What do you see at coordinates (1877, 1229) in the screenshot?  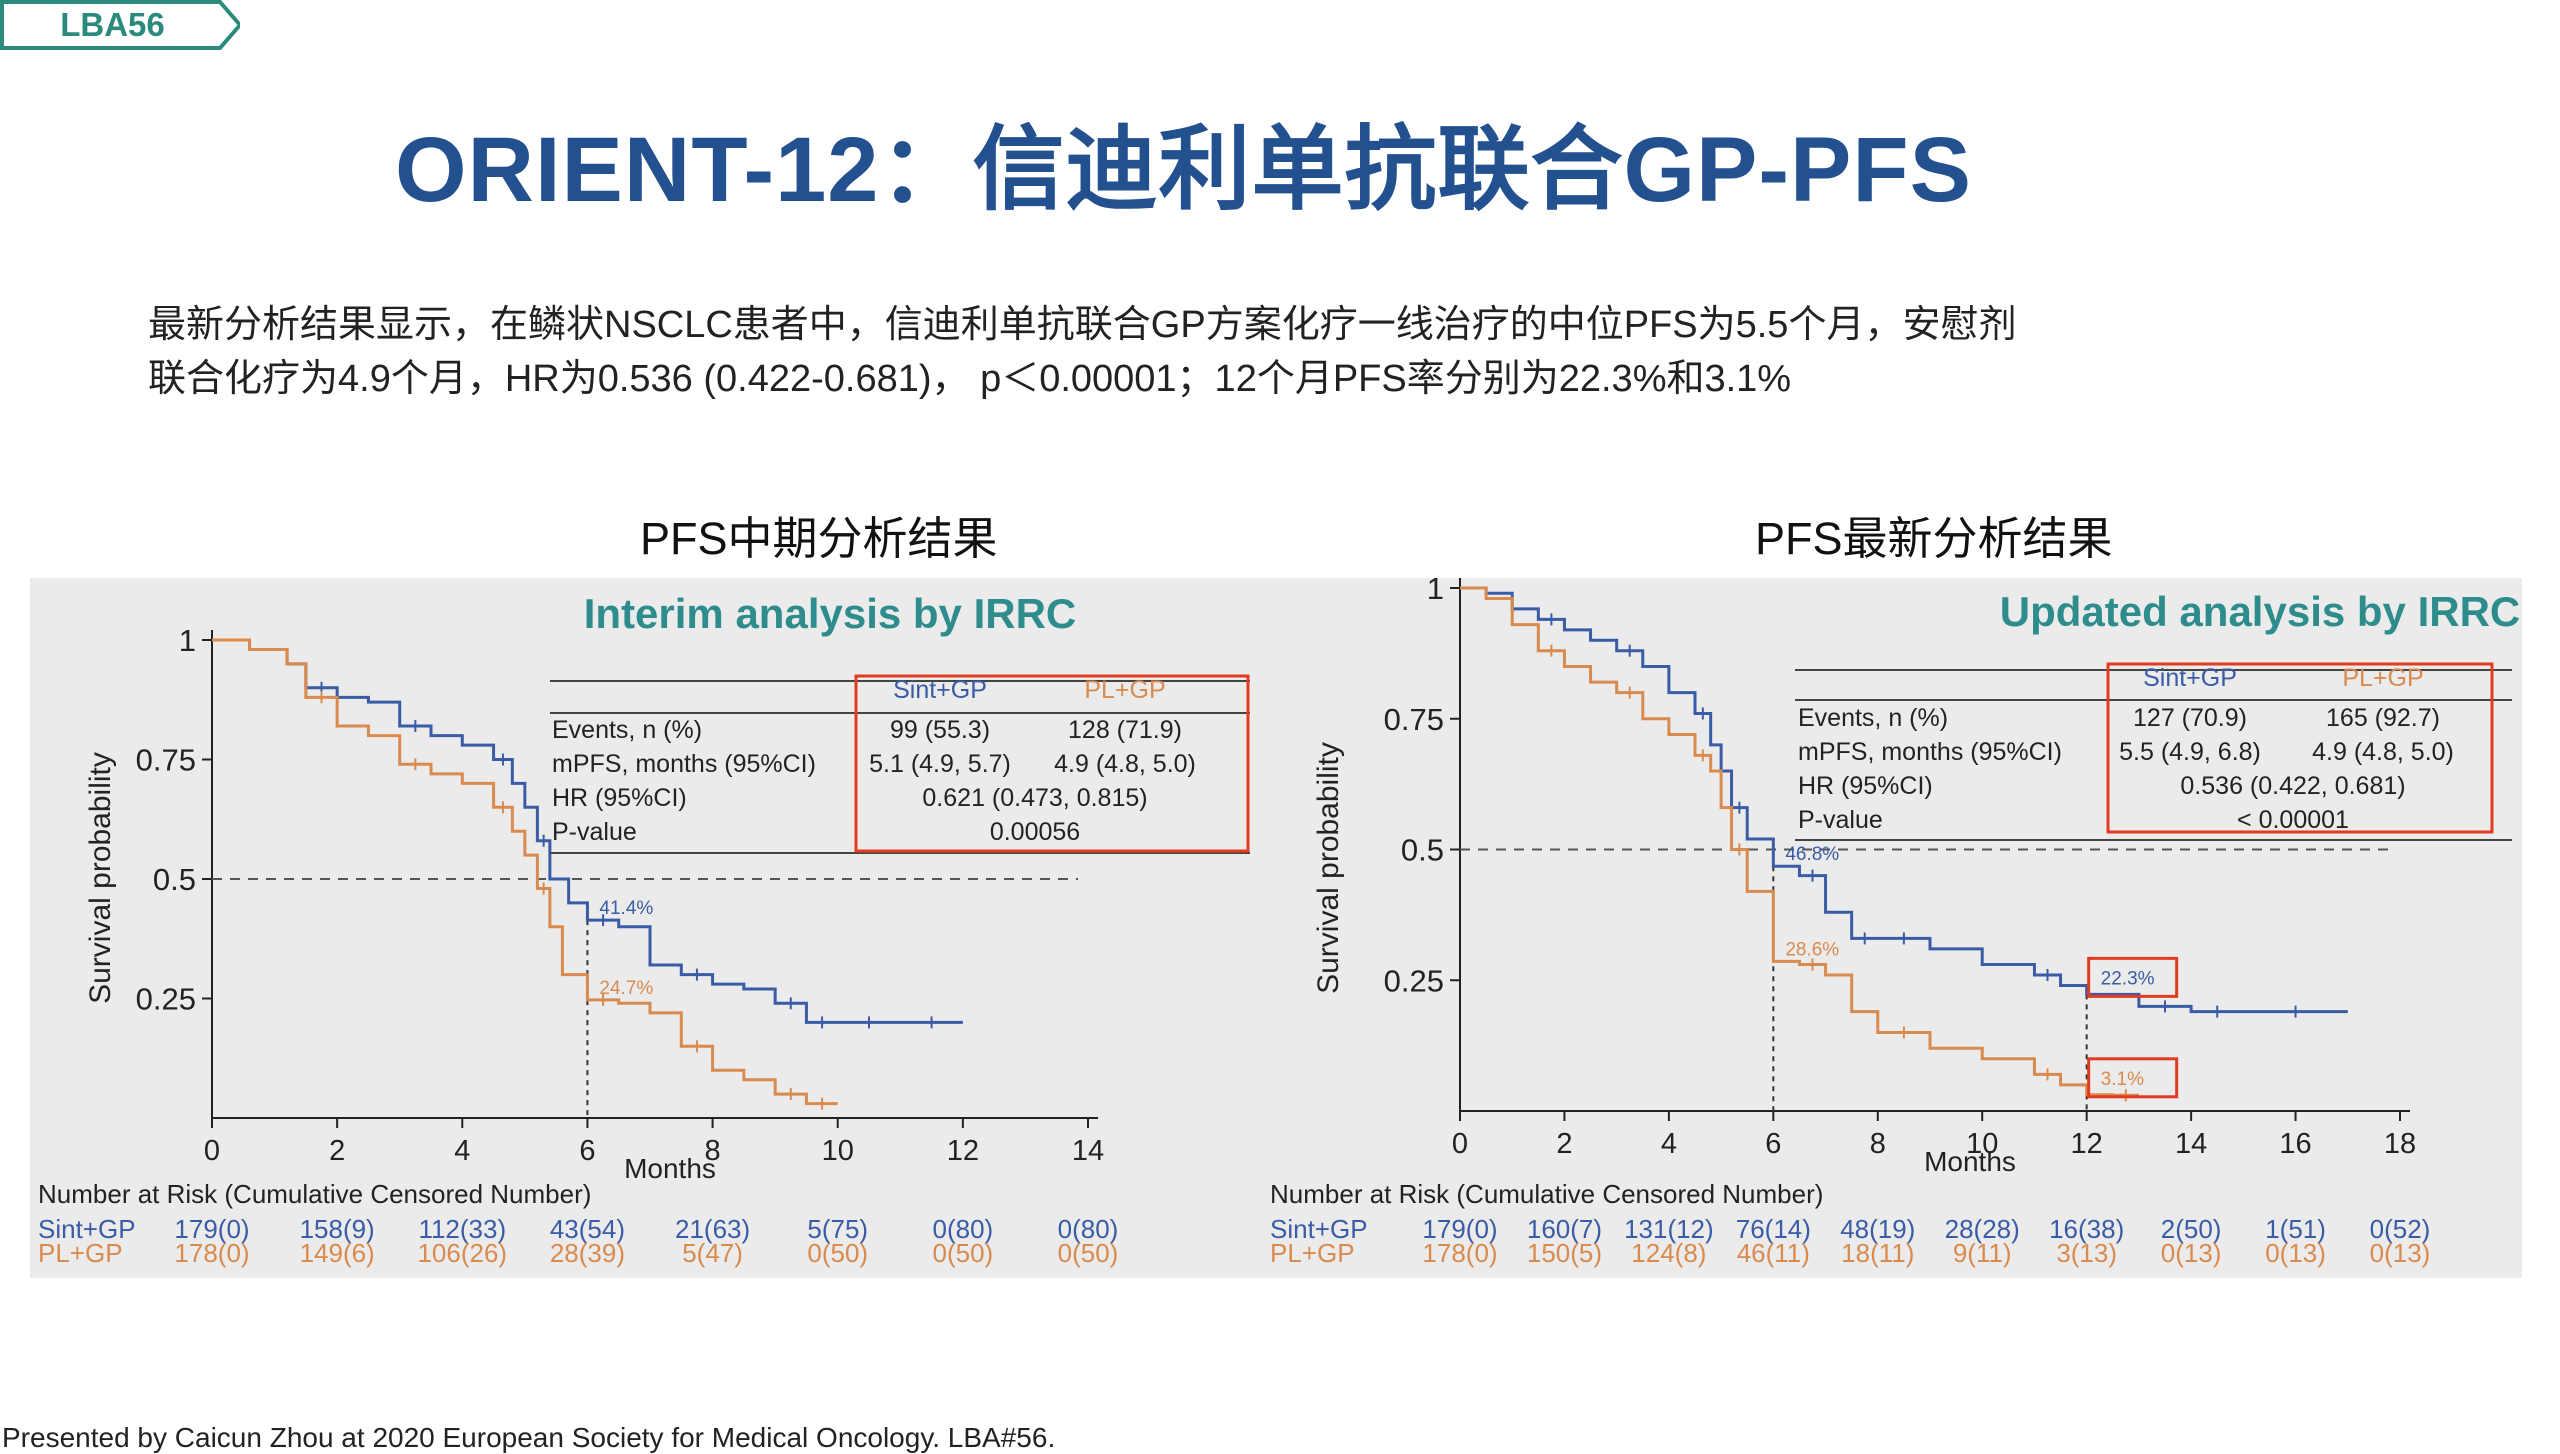 I see `risk-cell: 48(19)` at bounding box center [1877, 1229].